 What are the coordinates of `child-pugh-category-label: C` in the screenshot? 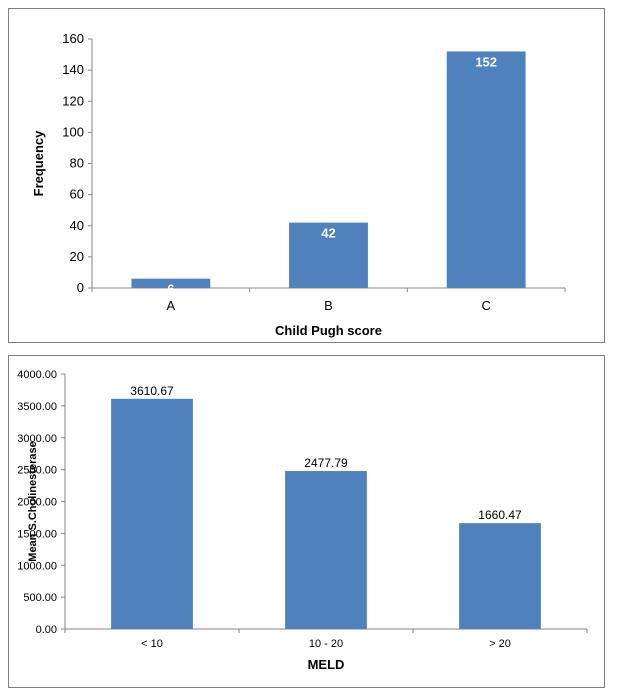 It's located at (485, 305).